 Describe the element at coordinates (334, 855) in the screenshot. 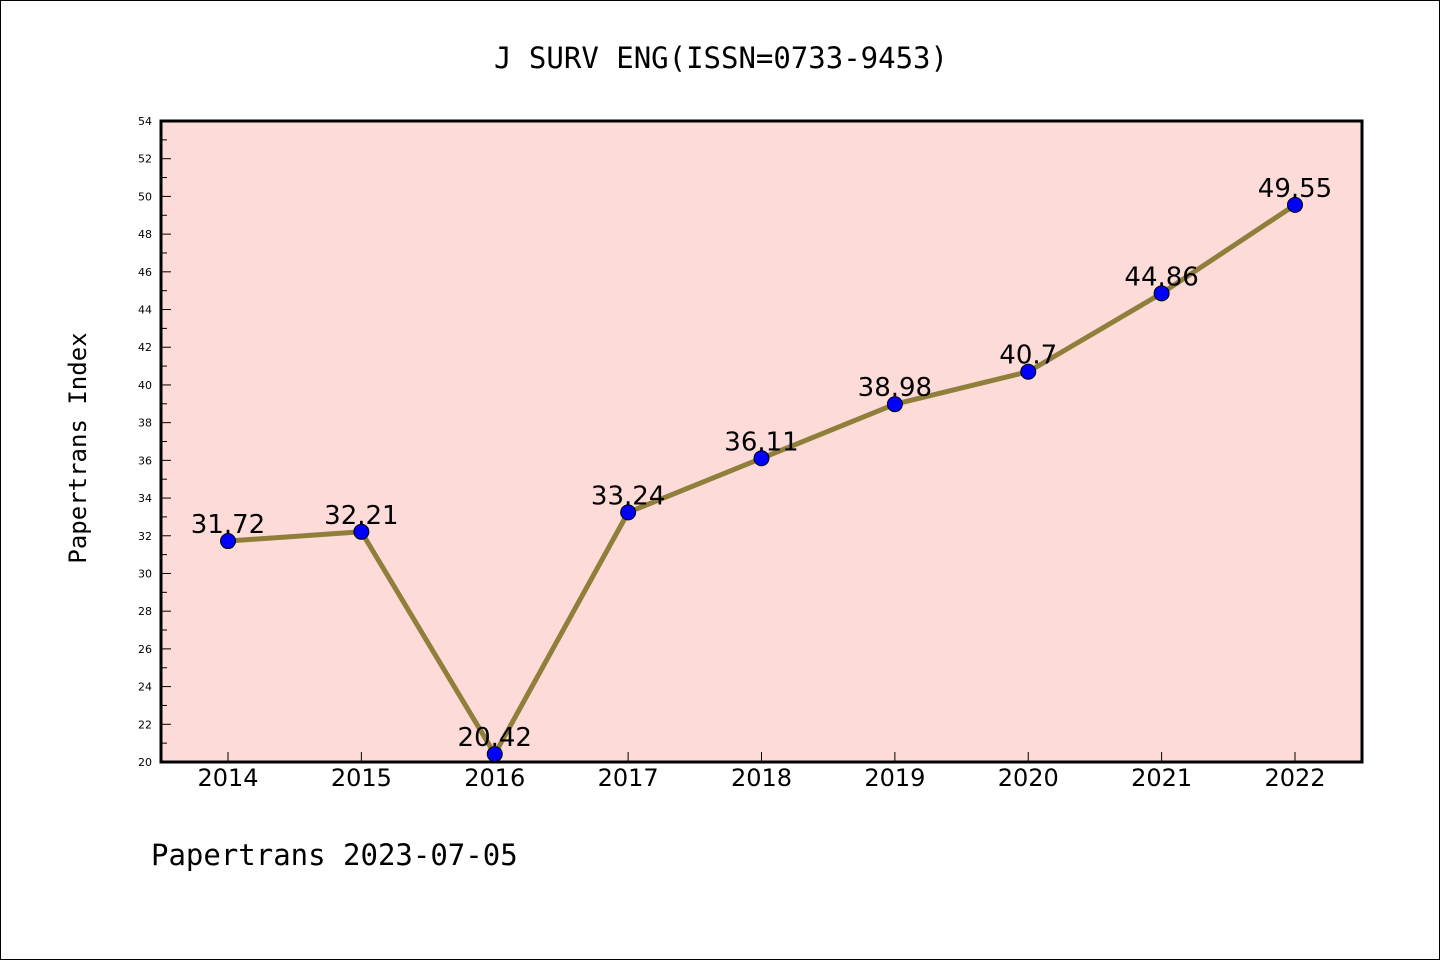

I see `footer-date-text: Papertrans 2023-07-05` at that location.